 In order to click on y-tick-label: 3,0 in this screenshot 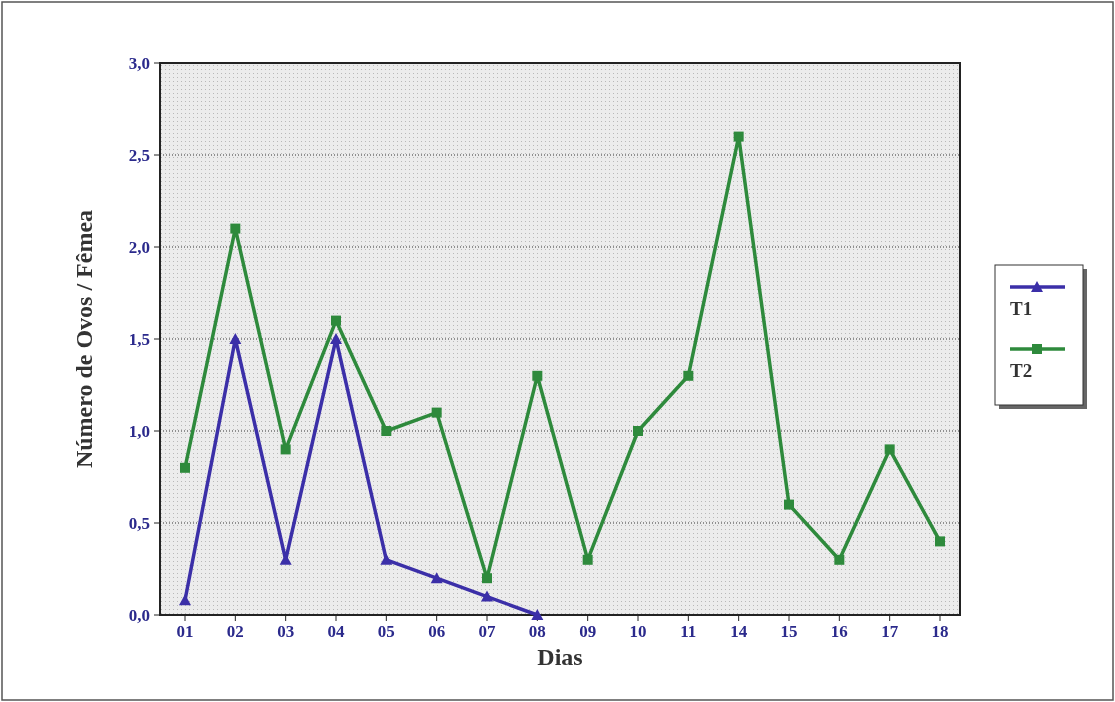, I will do `click(139, 63)`.